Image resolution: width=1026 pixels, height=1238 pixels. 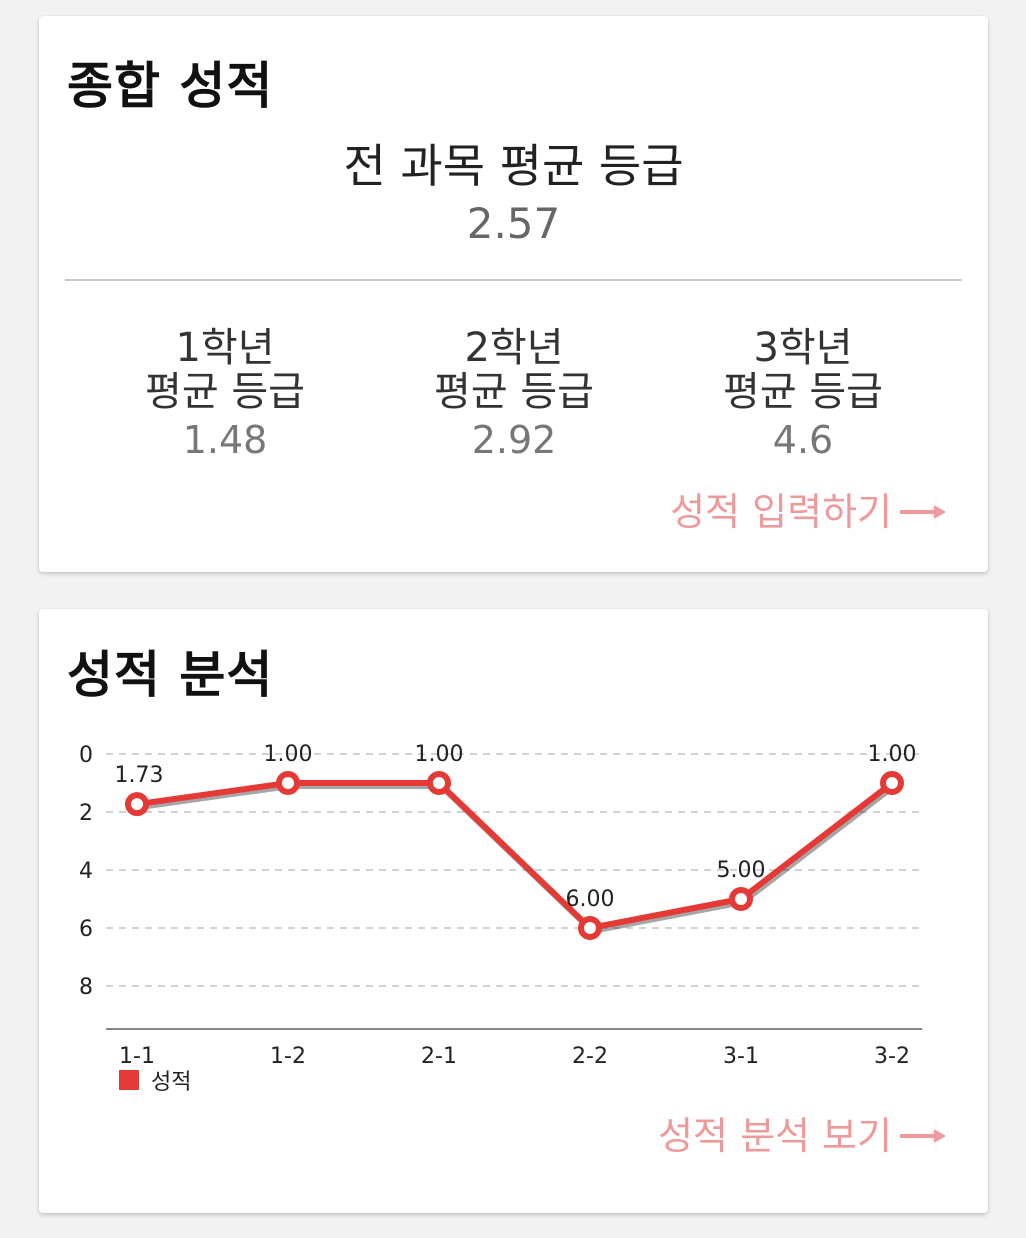 What do you see at coordinates (775, 1136) in the screenshot?
I see `view-analysis-link-label: 성적 분석 보기` at bounding box center [775, 1136].